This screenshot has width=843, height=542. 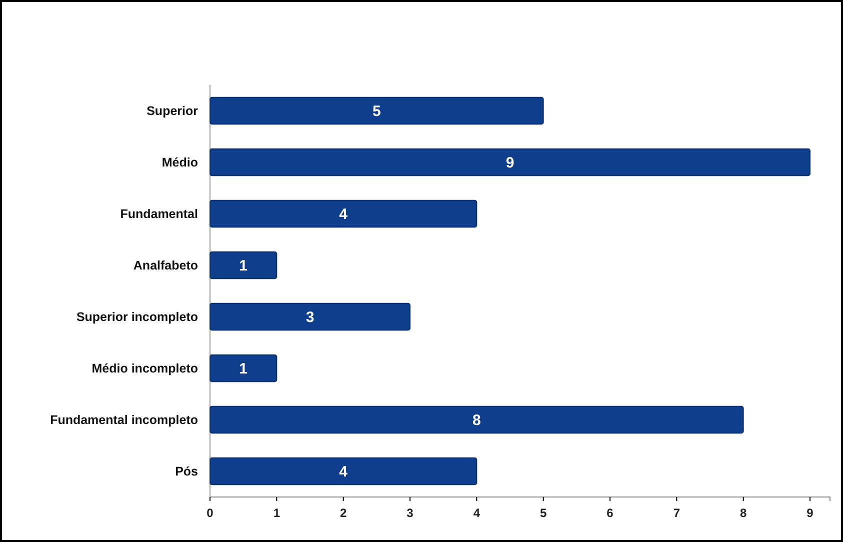 I want to click on x-tick-label: 7, so click(x=676, y=513).